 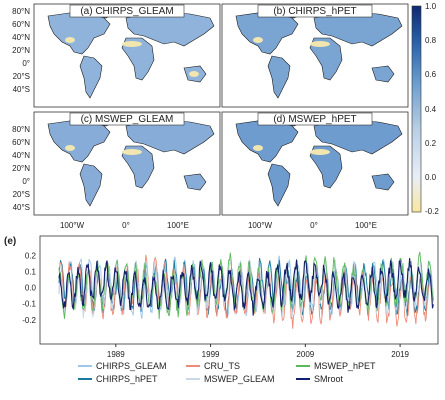 I want to click on x-tick-label: 2009, so click(x=305, y=354).